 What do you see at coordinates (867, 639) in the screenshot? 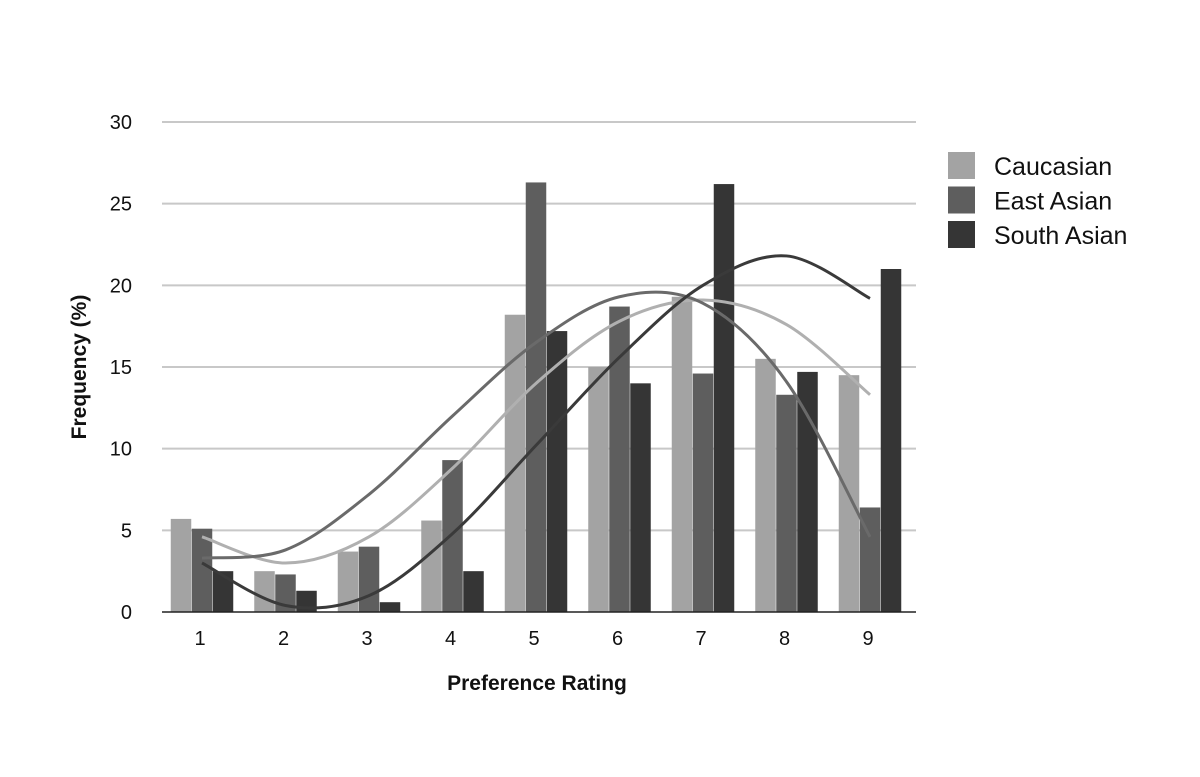
I see `x-tick-label: 9` at bounding box center [867, 639].